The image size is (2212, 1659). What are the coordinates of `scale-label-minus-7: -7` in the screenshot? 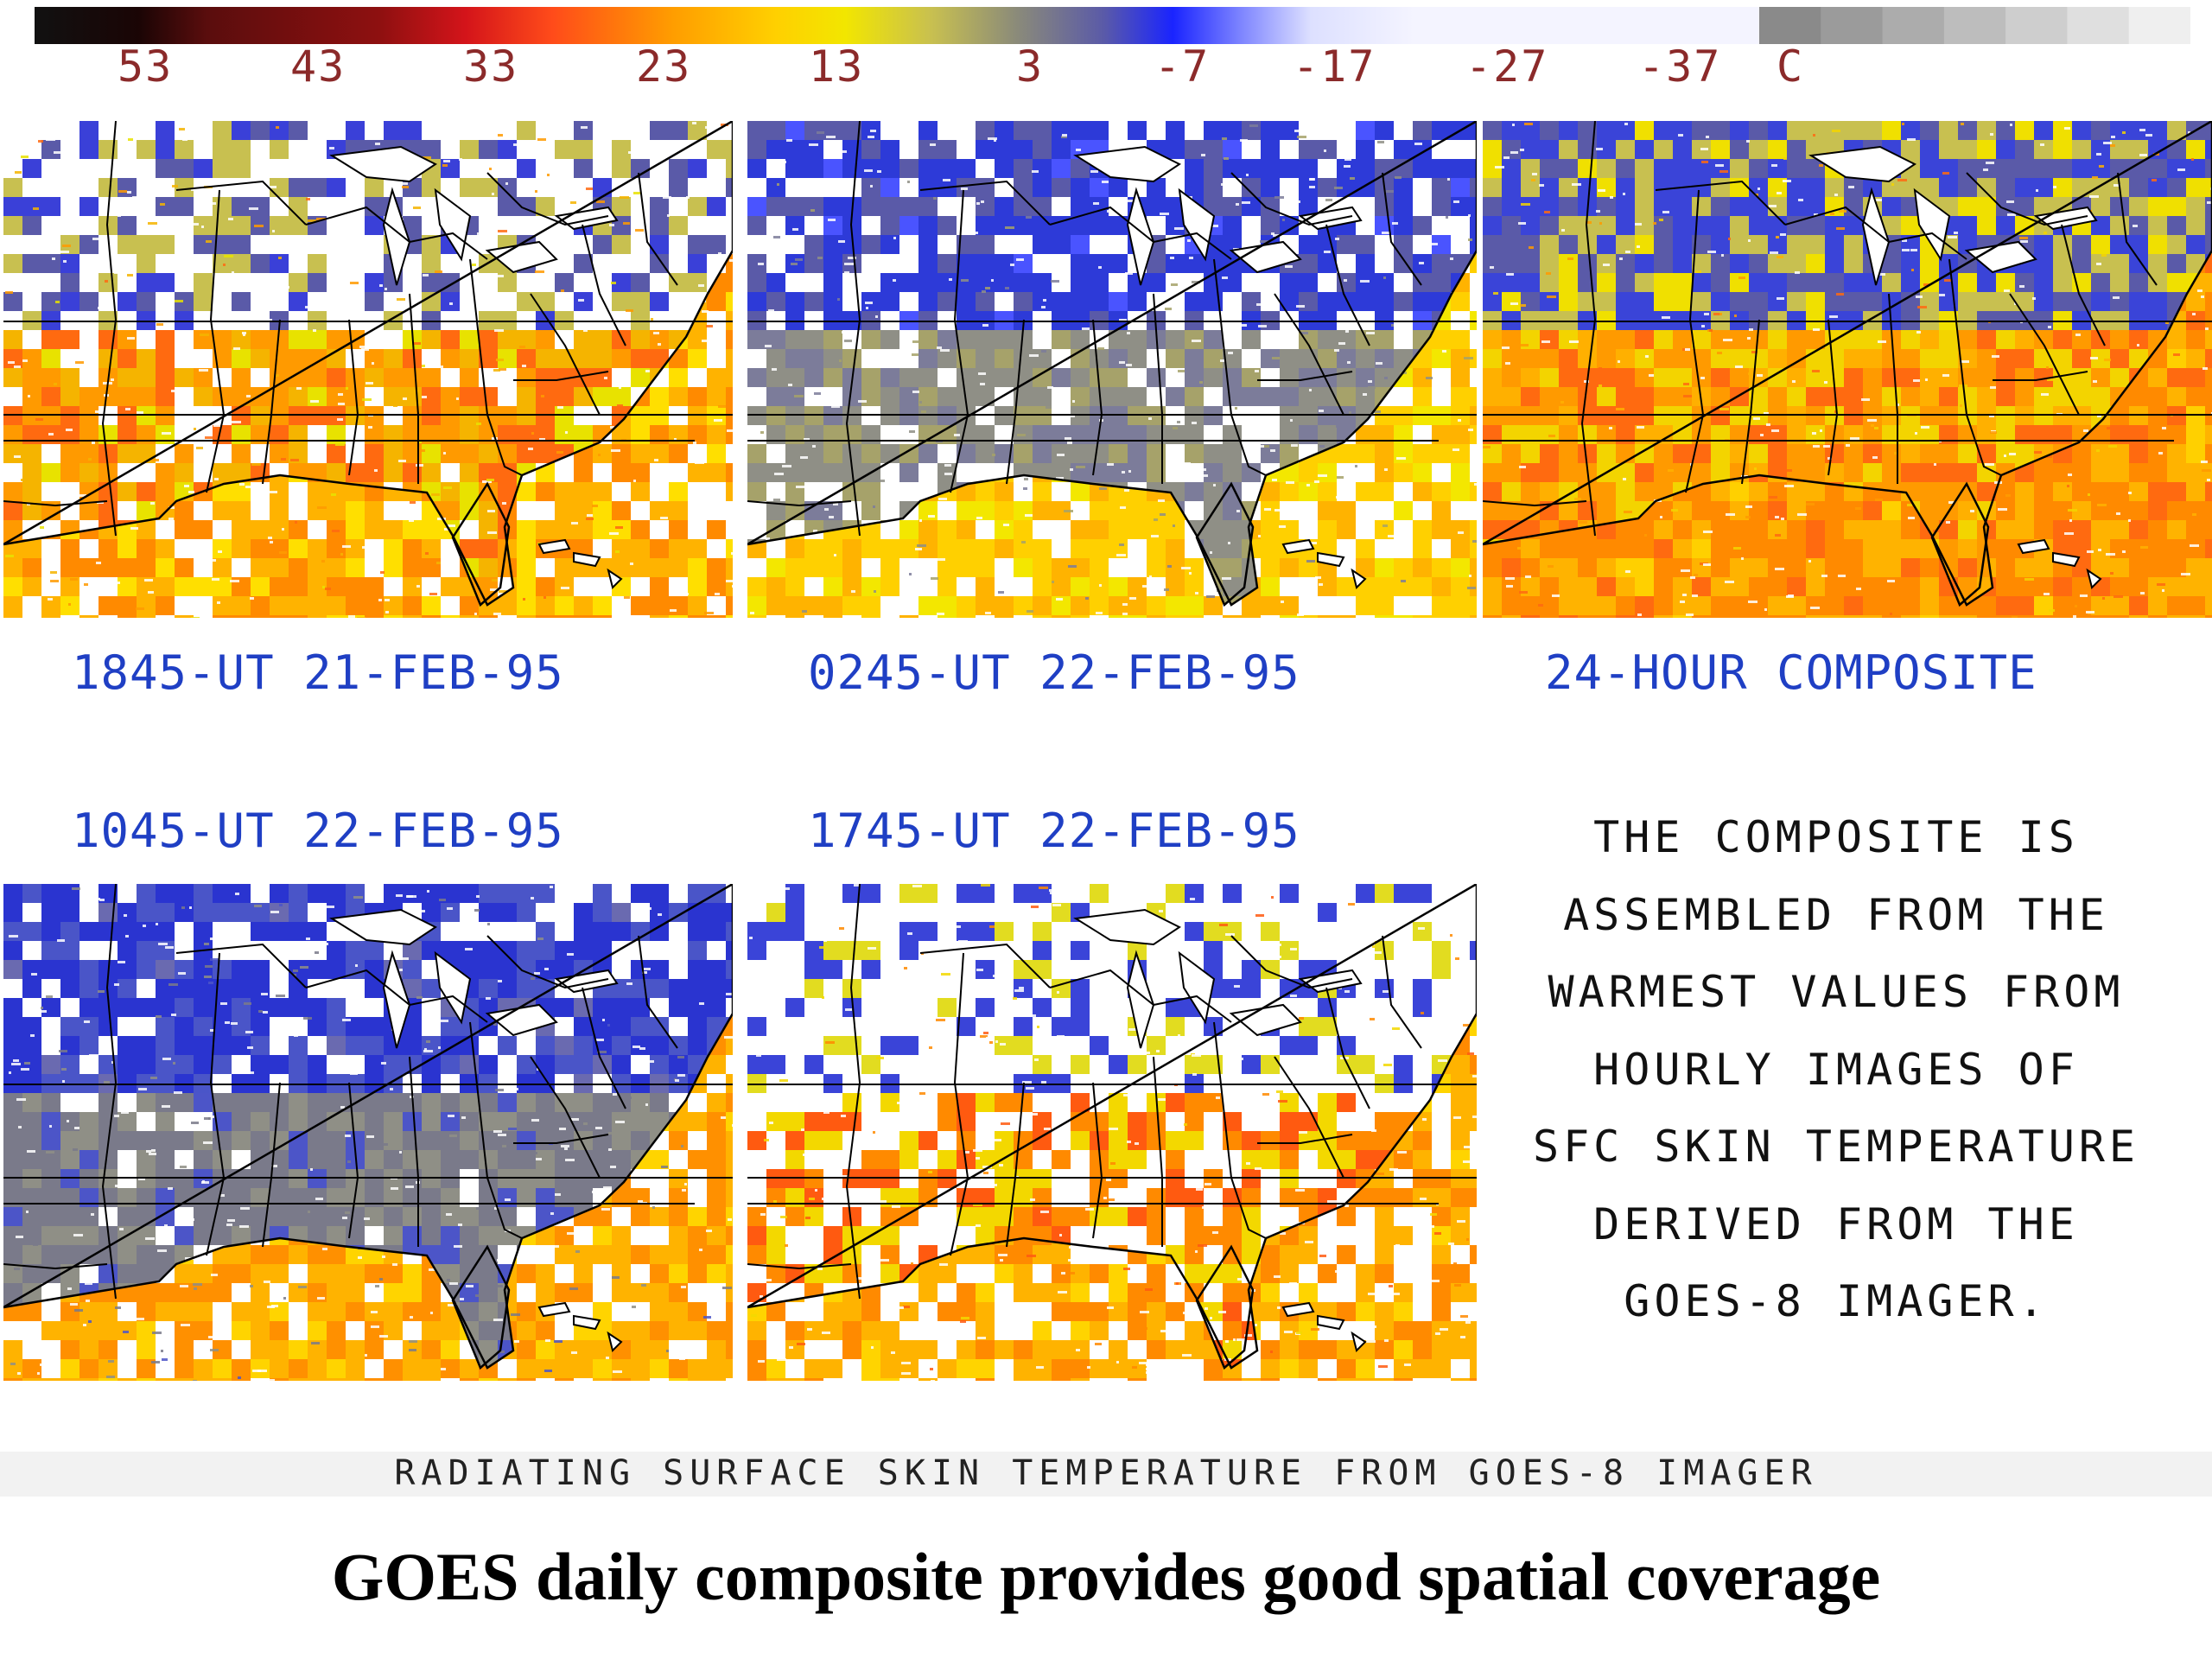 It's located at (1182, 66).